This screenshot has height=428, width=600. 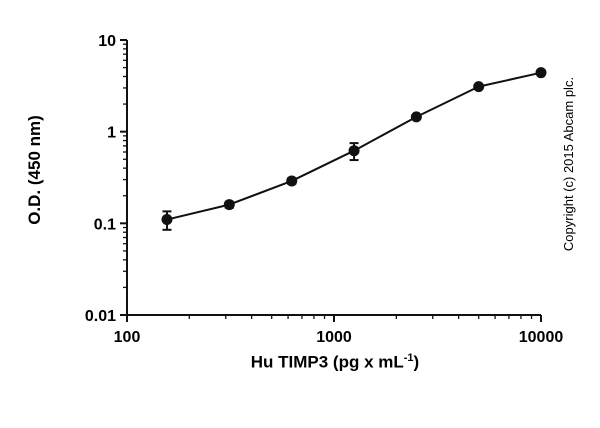 I want to click on x-axis-label-superscript: -1, so click(x=408, y=358).